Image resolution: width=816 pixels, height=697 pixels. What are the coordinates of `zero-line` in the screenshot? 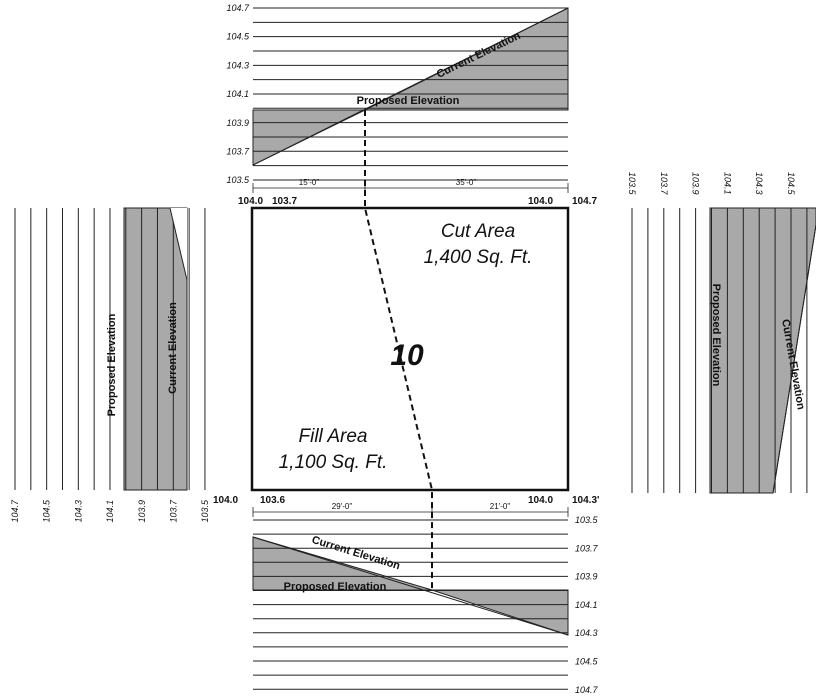 It's located at (398, 350).